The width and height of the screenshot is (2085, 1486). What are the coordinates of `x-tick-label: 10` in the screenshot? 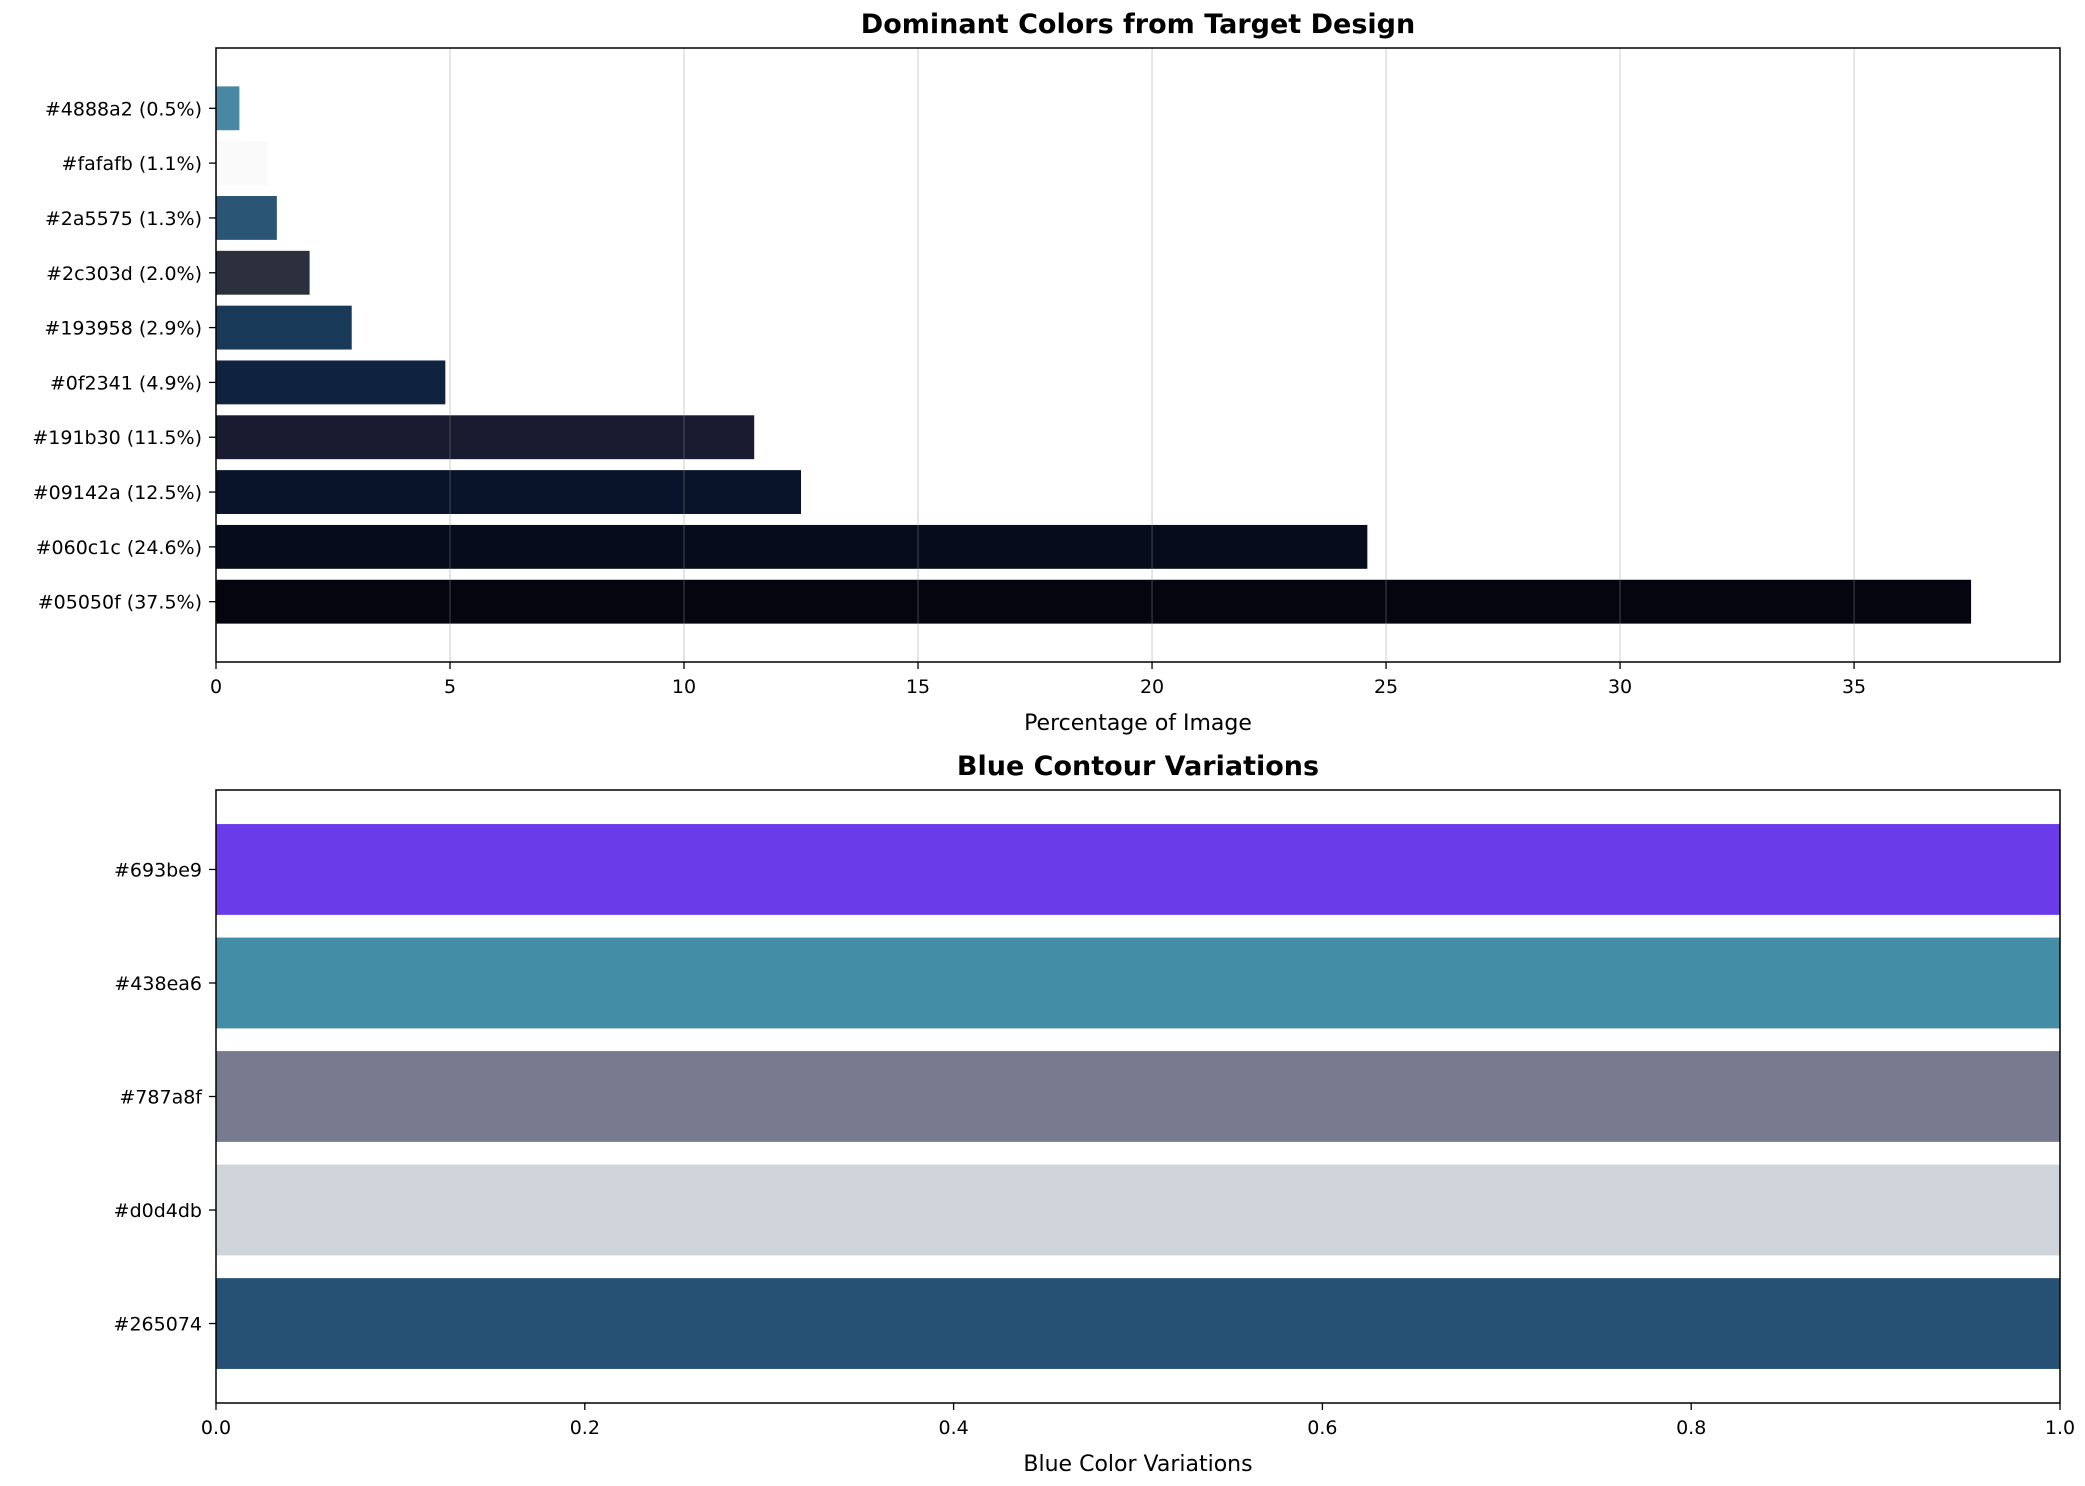 It's located at (684, 687).